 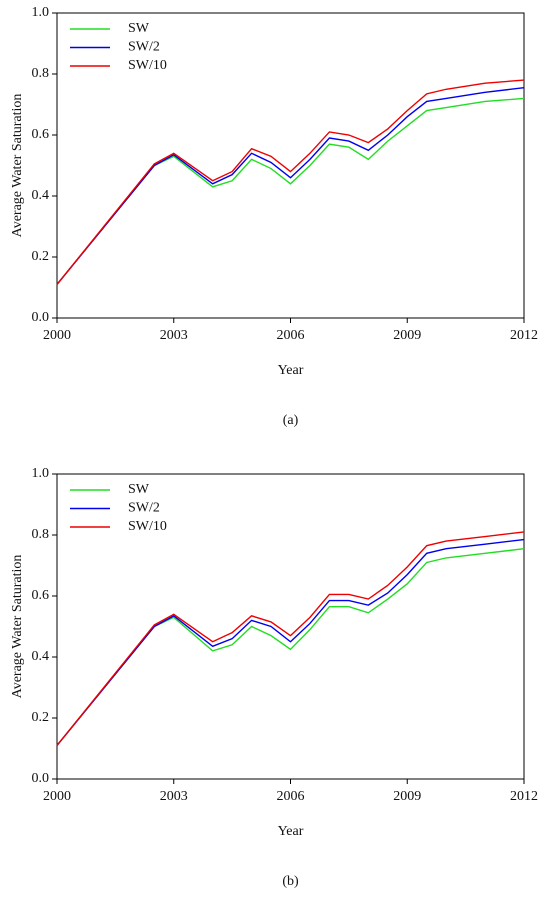 I want to click on subfigure-label: (a), so click(x=291, y=420).